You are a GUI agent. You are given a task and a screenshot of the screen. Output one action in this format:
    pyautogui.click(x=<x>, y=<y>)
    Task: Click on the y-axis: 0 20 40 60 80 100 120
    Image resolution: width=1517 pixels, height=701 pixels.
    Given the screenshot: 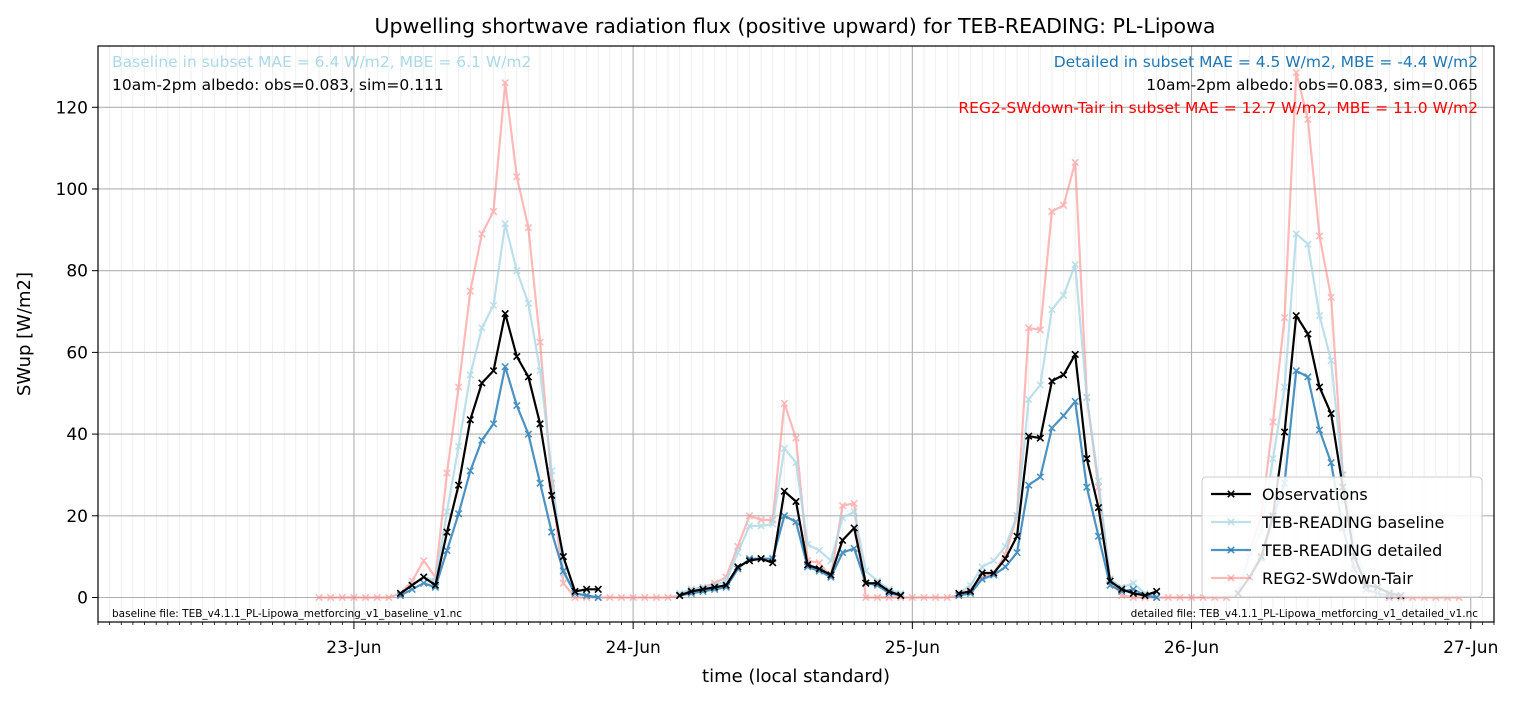 What is the action you would take?
    pyautogui.click(x=77, y=353)
    